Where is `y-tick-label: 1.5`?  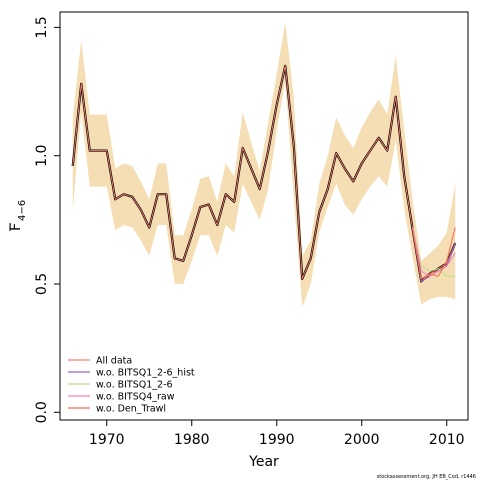 y-tick-label: 1.5 is located at coordinates (42, 27).